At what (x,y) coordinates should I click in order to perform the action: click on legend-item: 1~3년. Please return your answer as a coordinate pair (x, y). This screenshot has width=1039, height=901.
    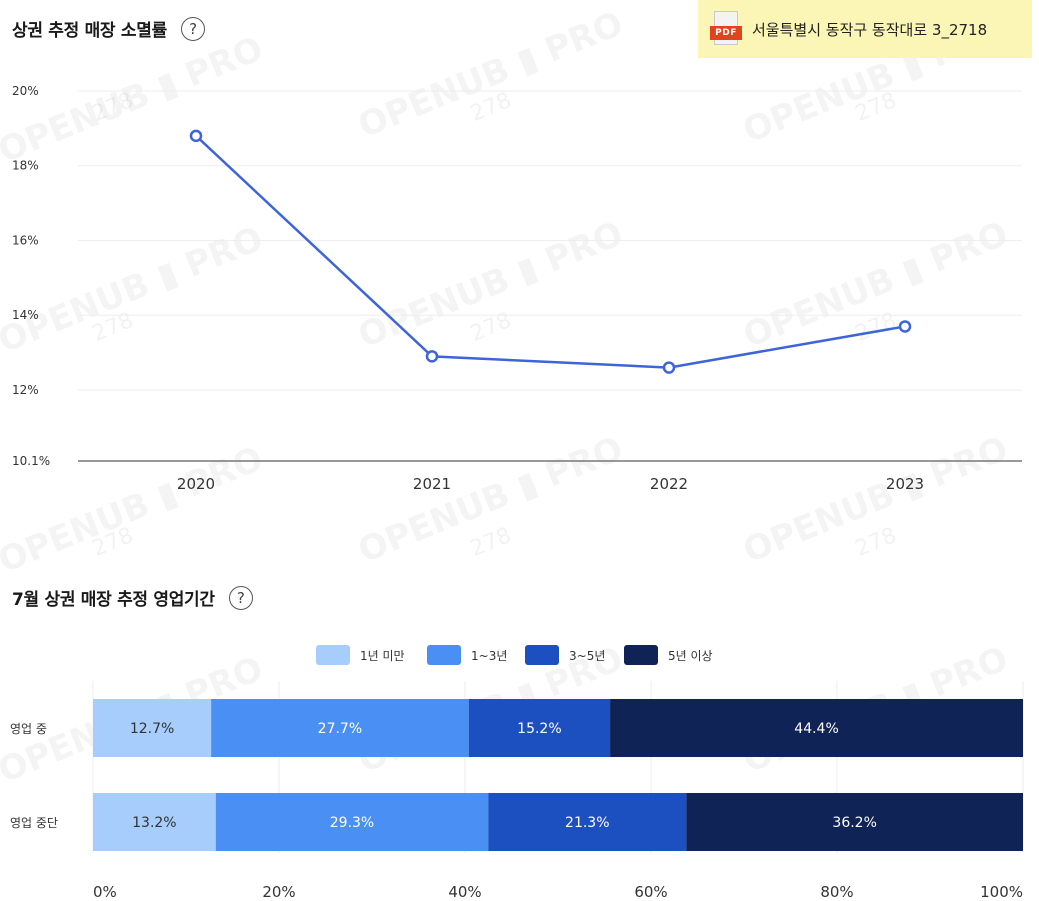
    Looking at the image, I should click on (467, 655).